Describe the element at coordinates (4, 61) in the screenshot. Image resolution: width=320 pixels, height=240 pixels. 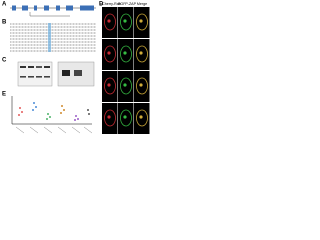
I see `panel-label: C` at that location.